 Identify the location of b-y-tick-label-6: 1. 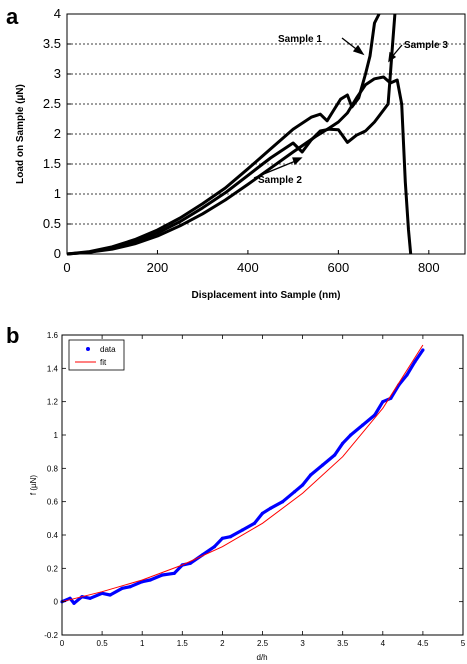
(56, 435).